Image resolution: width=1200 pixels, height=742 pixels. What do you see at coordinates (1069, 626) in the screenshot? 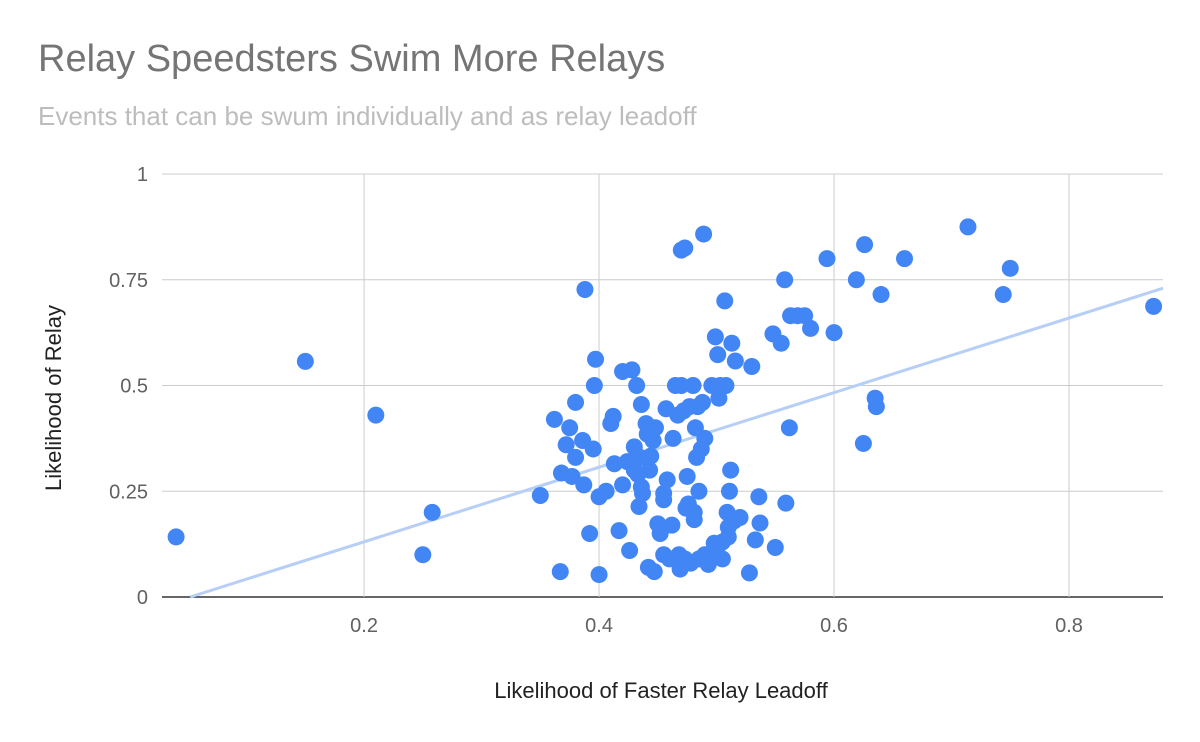
I see `x-tick-label: 0.8` at bounding box center [1069, 626].